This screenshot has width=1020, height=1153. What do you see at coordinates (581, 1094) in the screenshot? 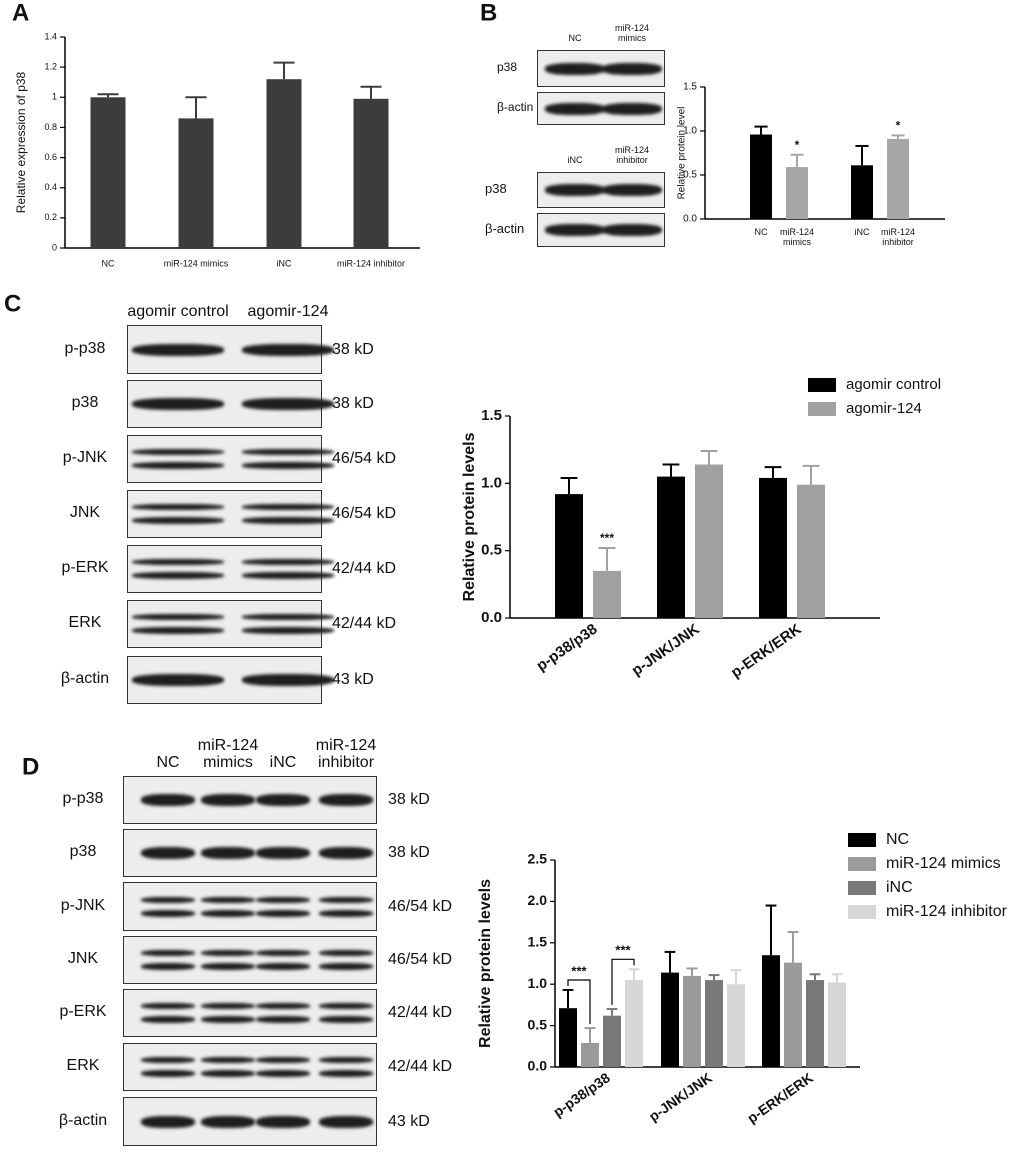
I see `x-tick-label: p-p38/p38` at bounding box center [581, 1094].